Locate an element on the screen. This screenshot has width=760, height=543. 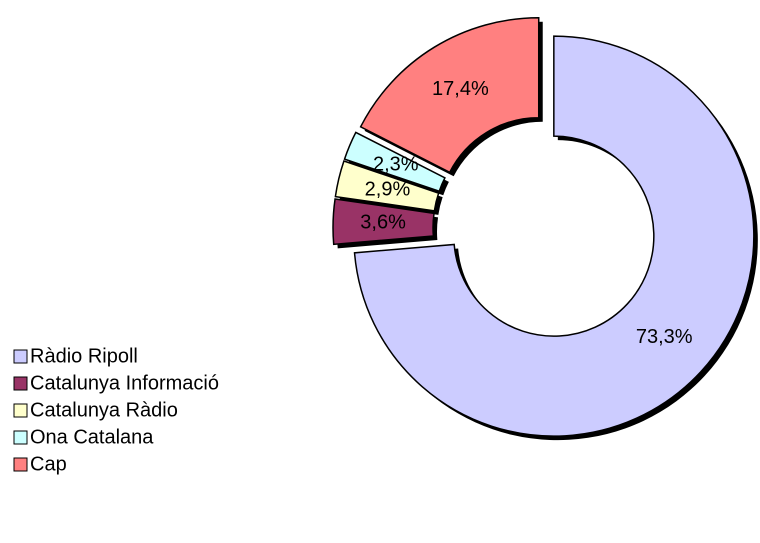
legend-label: Catalunya Informació is located at coordinates (124, 383).